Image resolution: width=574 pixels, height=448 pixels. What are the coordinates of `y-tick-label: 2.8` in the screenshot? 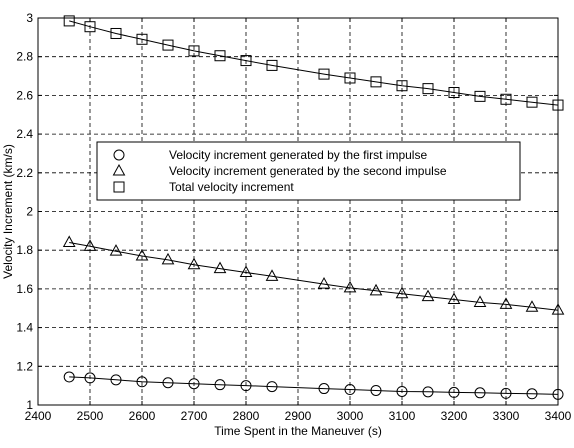 It's located at (24, 57).